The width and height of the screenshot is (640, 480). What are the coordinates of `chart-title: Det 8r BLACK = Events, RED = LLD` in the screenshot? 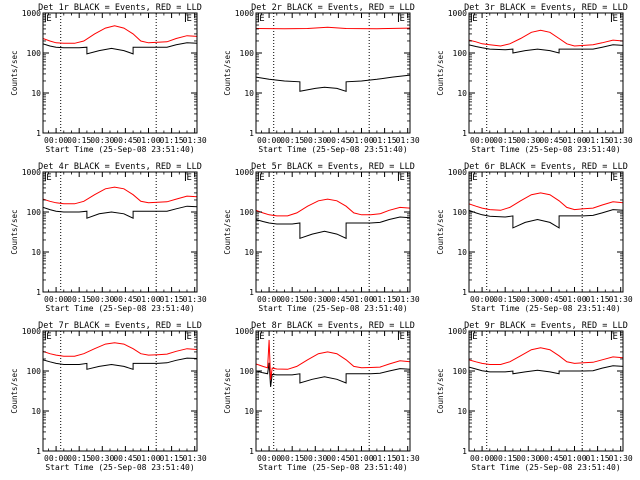 It's located at (333, 326).